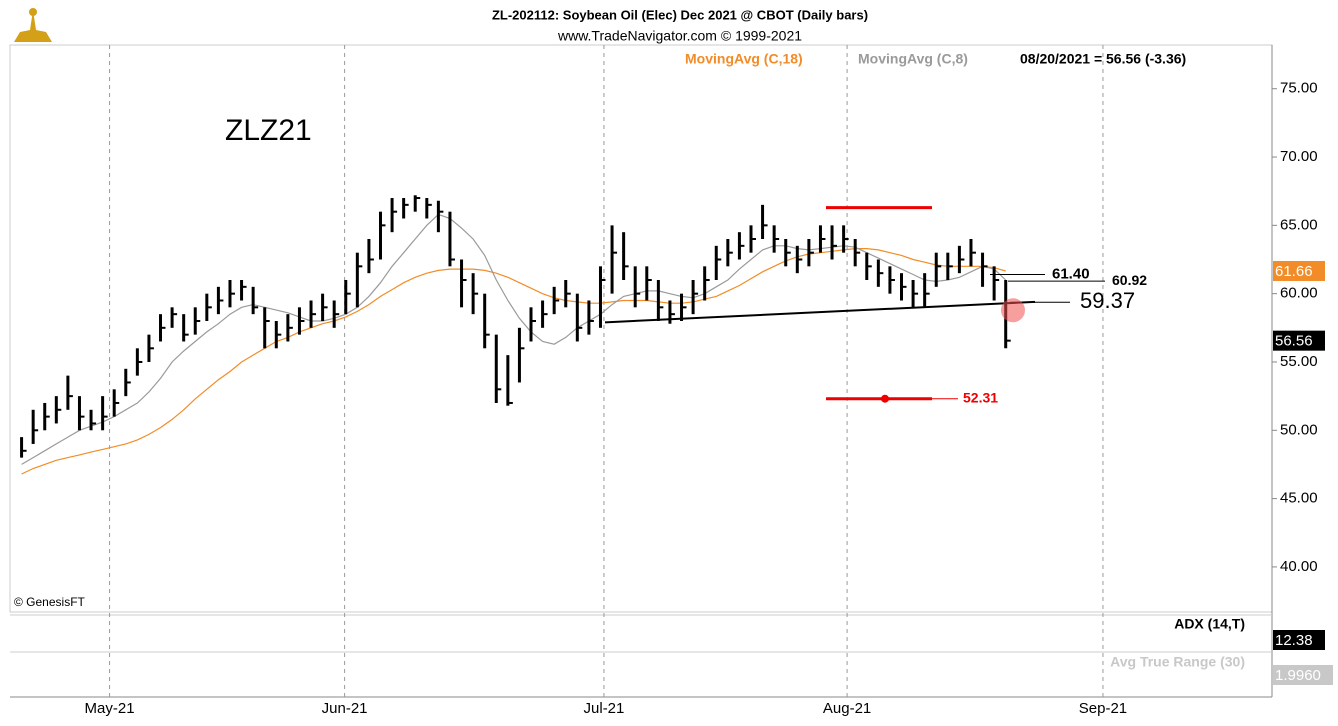 This screenshot has height=726, width=1338. I want to click on target-label: 52.31, so click(980, 397).